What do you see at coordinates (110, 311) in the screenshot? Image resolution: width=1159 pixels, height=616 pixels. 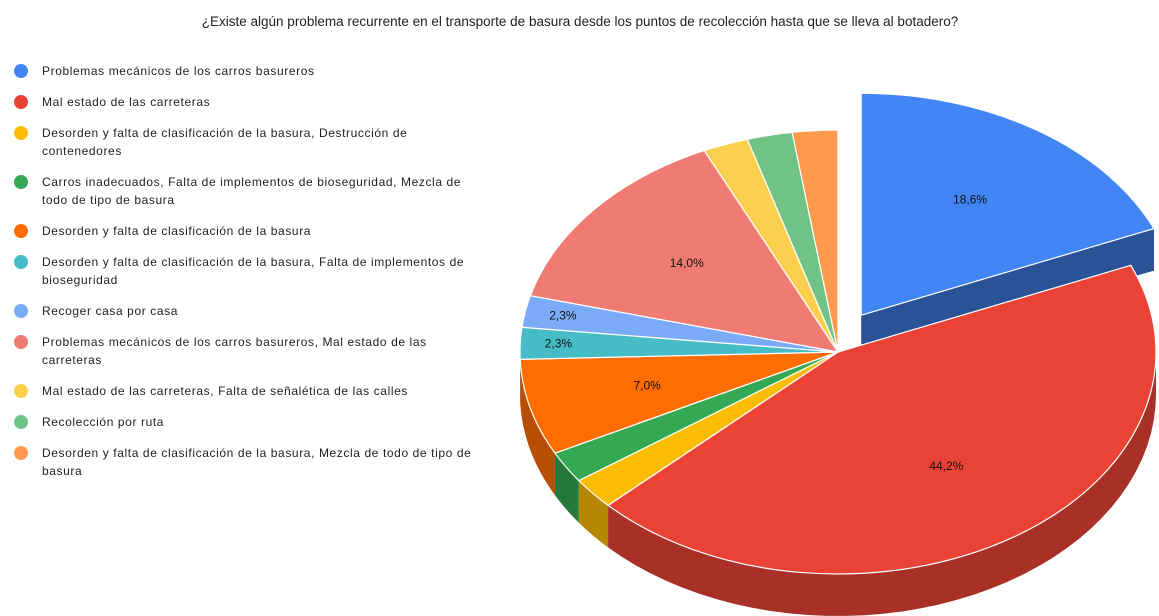 I see `legend-label: Recoger casa por casa` at bounding box center [110, 311].